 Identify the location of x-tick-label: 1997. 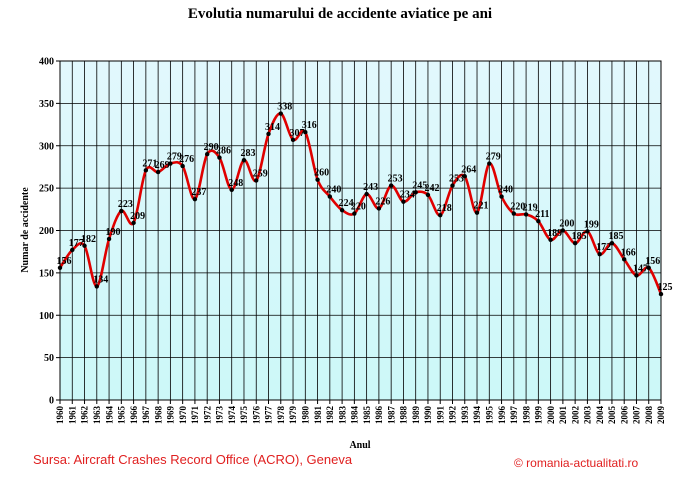
(514, 415).